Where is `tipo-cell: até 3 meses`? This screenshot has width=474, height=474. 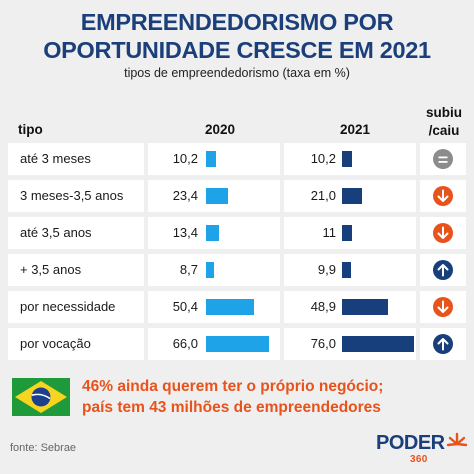 tipo-cell: até 3 meses is located at coordinates (76, 159).